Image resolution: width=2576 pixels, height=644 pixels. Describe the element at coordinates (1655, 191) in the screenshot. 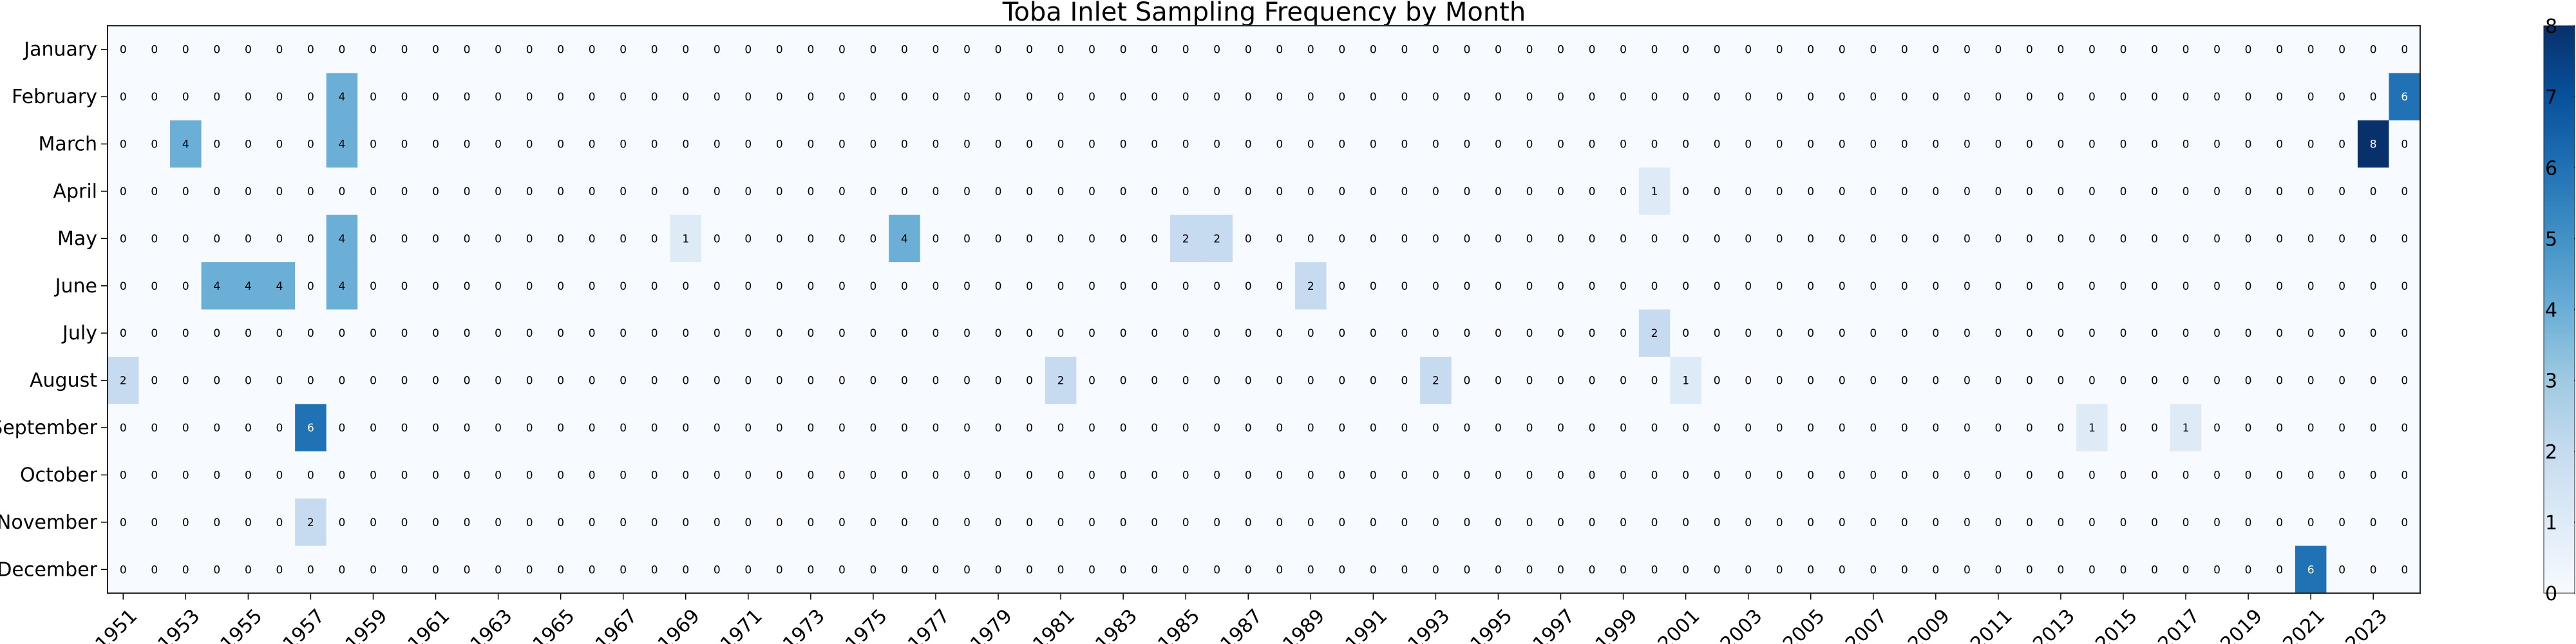

I see `cell-value-label: 1` at that location.